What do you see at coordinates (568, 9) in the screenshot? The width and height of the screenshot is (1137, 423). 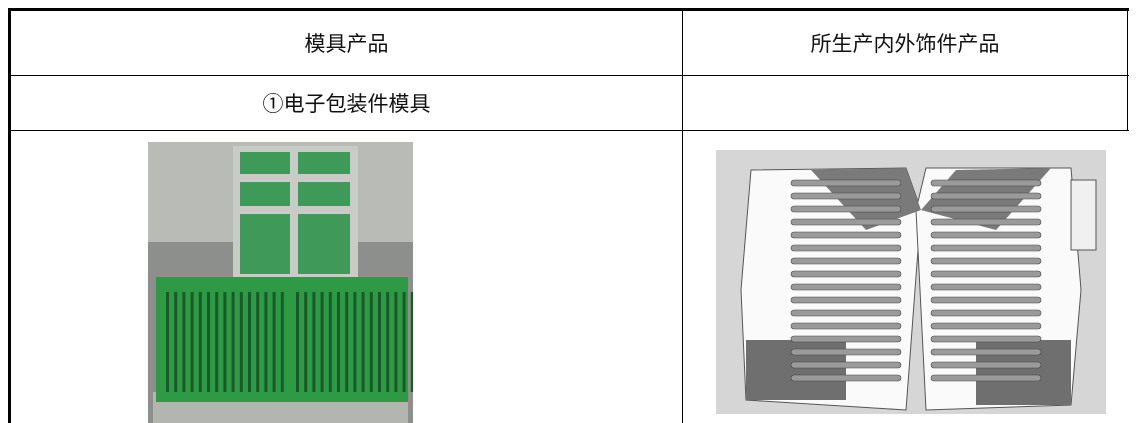 I see `table-border-top` at bounding box center [568, 9].